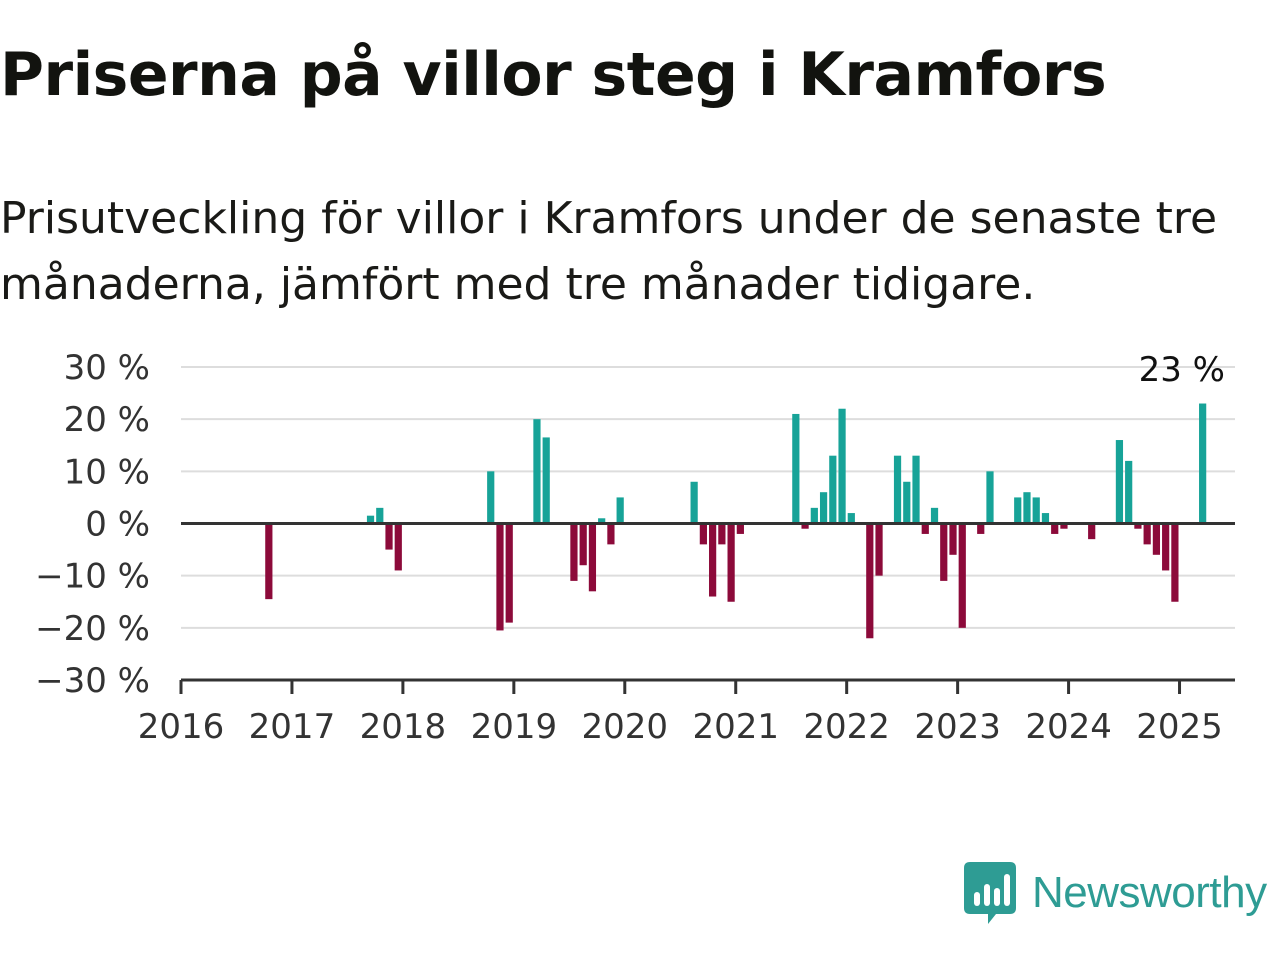 The width and height of the screenshot is (1280, 960). I want to click on brand-name: Newsworthy, so click(1149, 892).